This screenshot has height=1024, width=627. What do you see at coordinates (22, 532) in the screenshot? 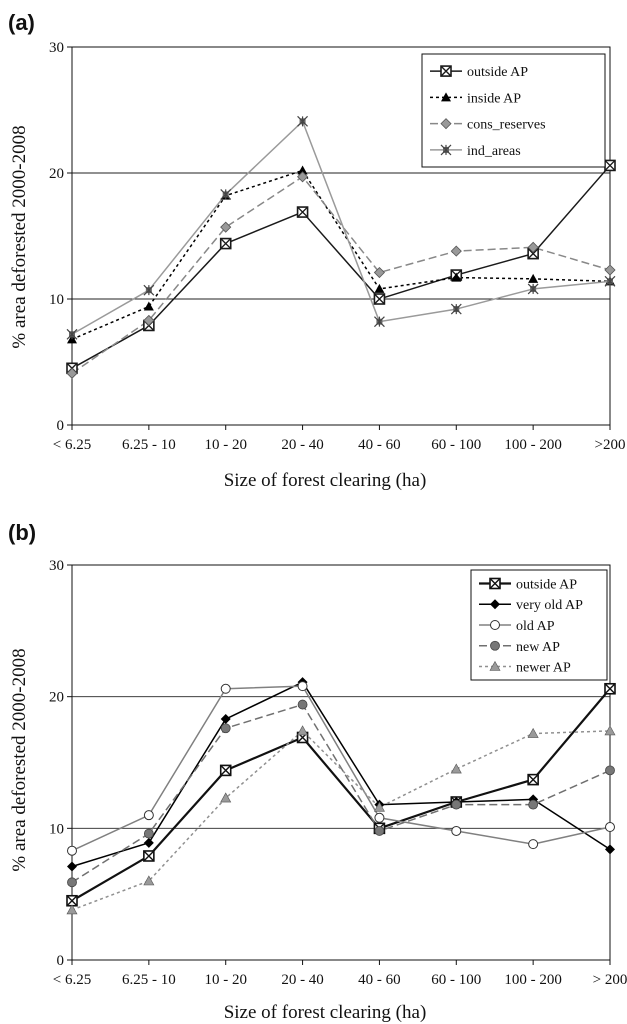
I see `panel-b-label: (b)` at bounding box center [22, 532].